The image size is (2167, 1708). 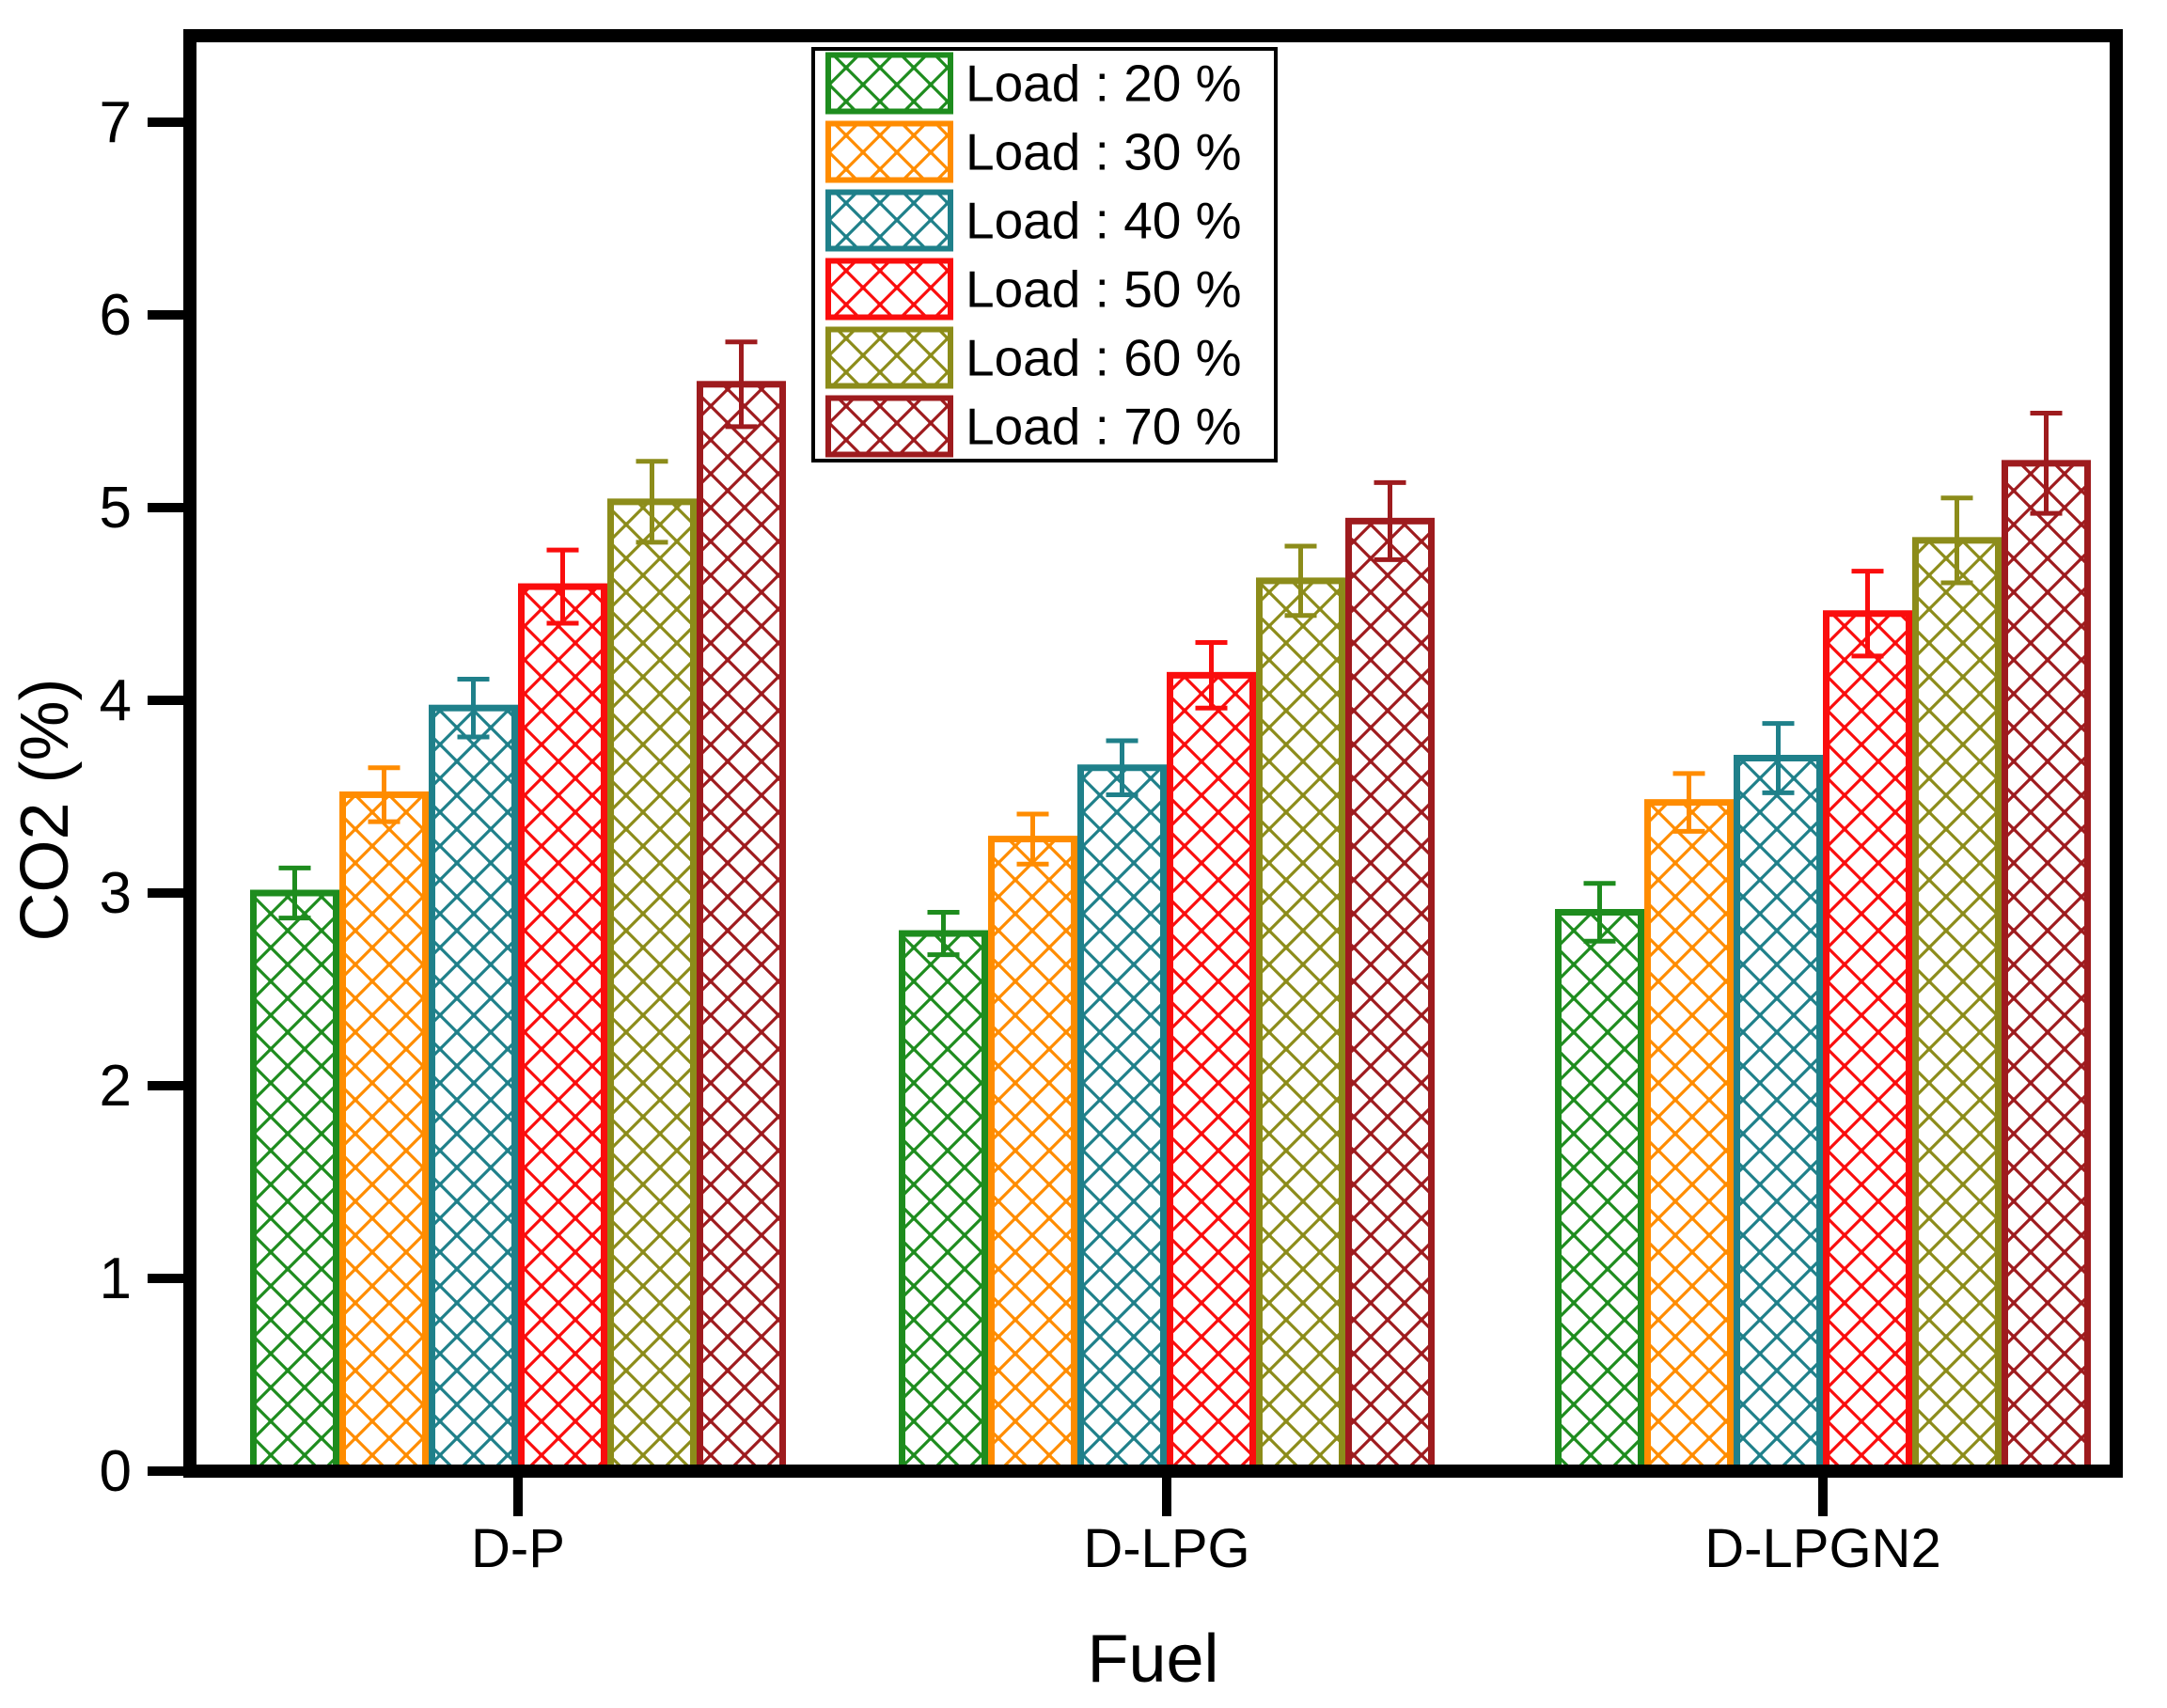 What do you see at coordinates (2047, 967) in the screenshot?
I see `bar-D-LPGN2-70pct` at bounding box center [2047, 967].